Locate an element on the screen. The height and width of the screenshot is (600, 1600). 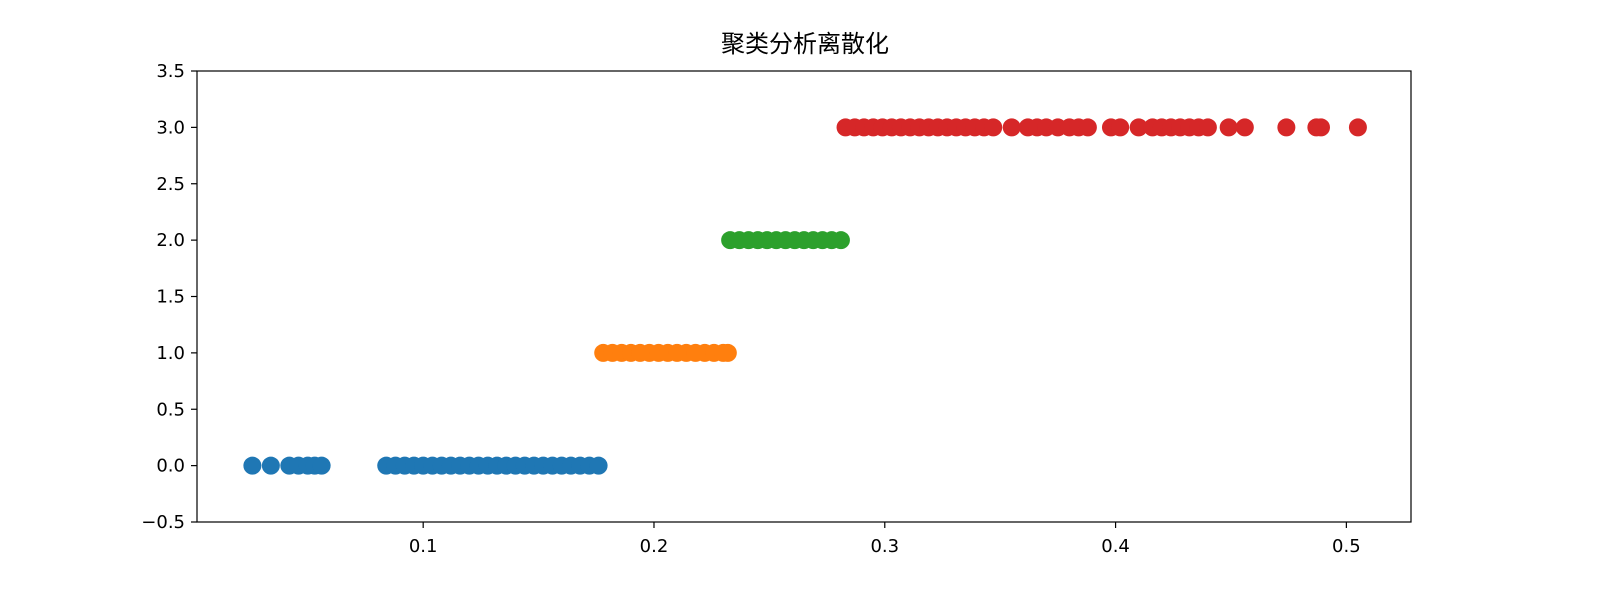
y-tick-label: 2.0 is located at coordinates (170, 240).